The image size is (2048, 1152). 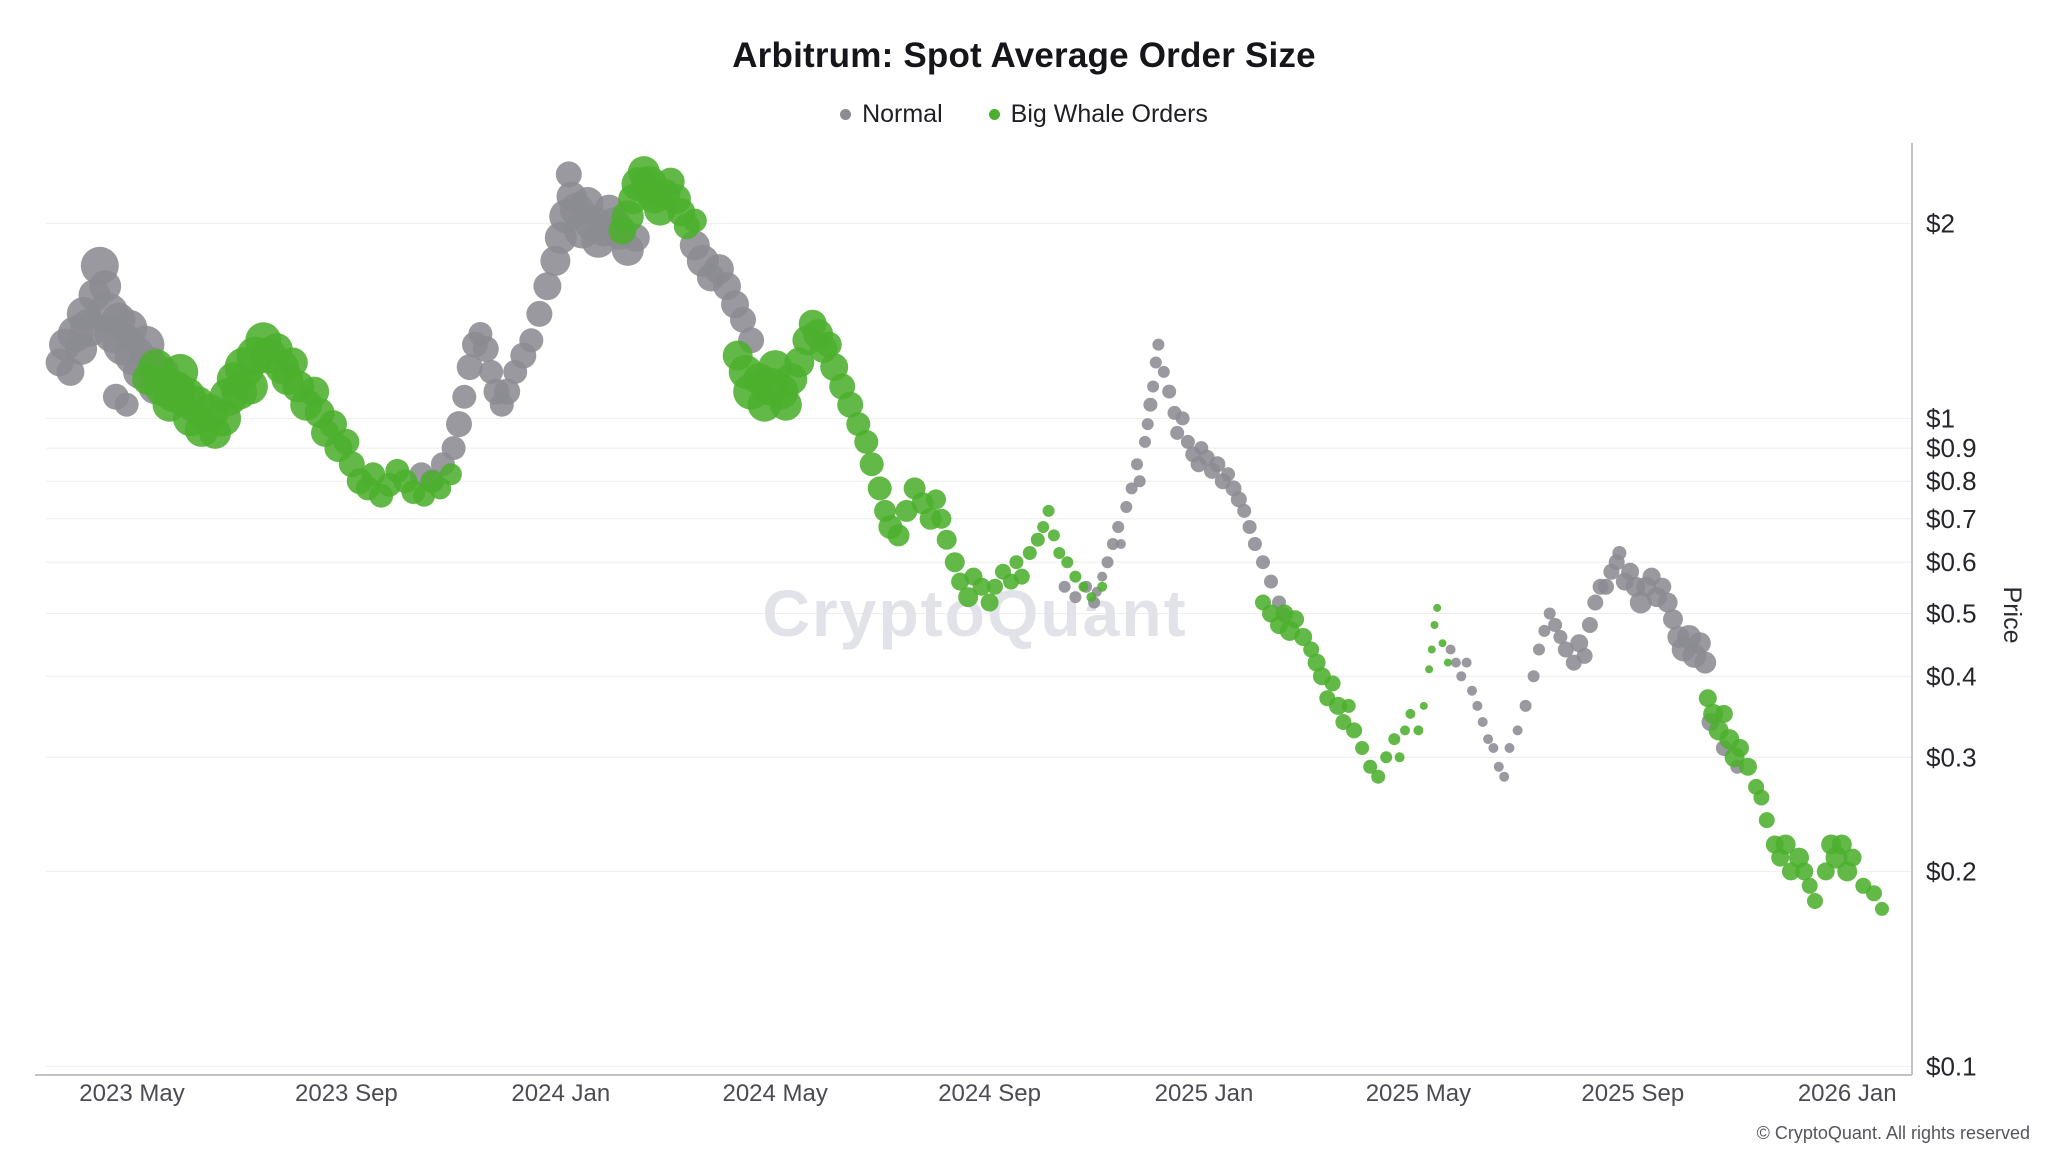 I want to click on legend-label-normal: Normal, so click(x=902, y=114).